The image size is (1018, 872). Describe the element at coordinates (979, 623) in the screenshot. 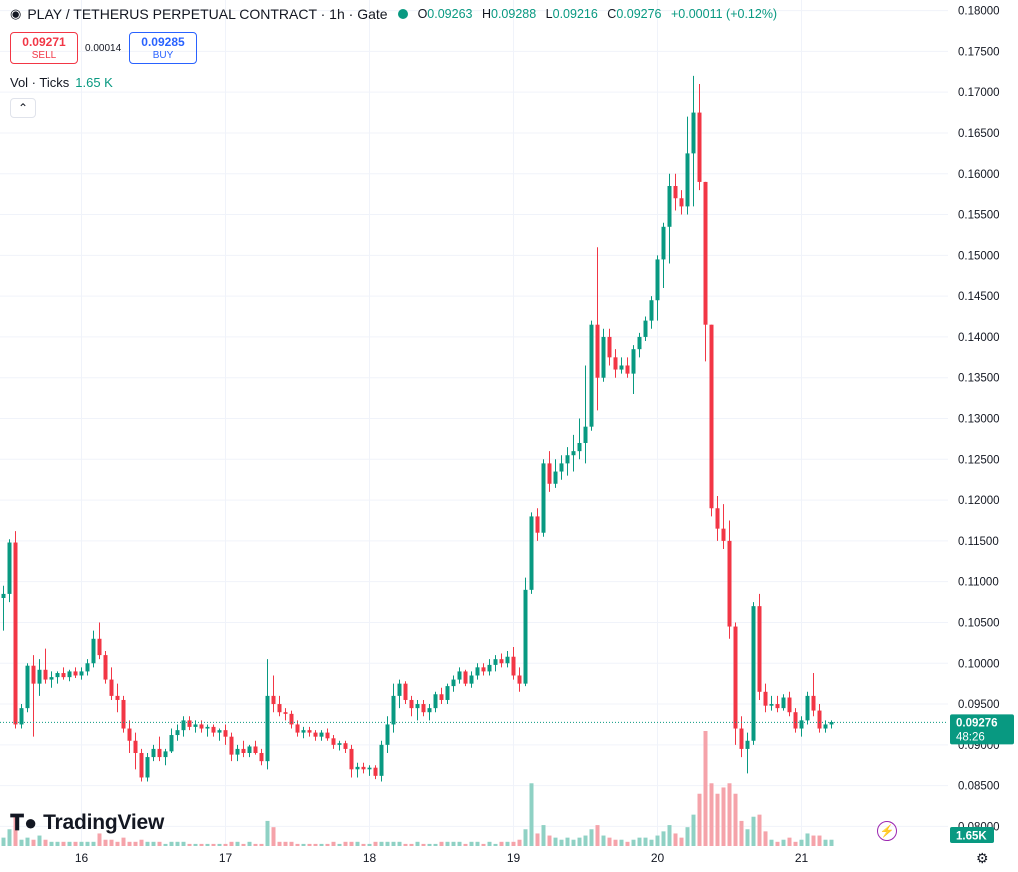

I see `price-tick-label: 0.10500` at that location.